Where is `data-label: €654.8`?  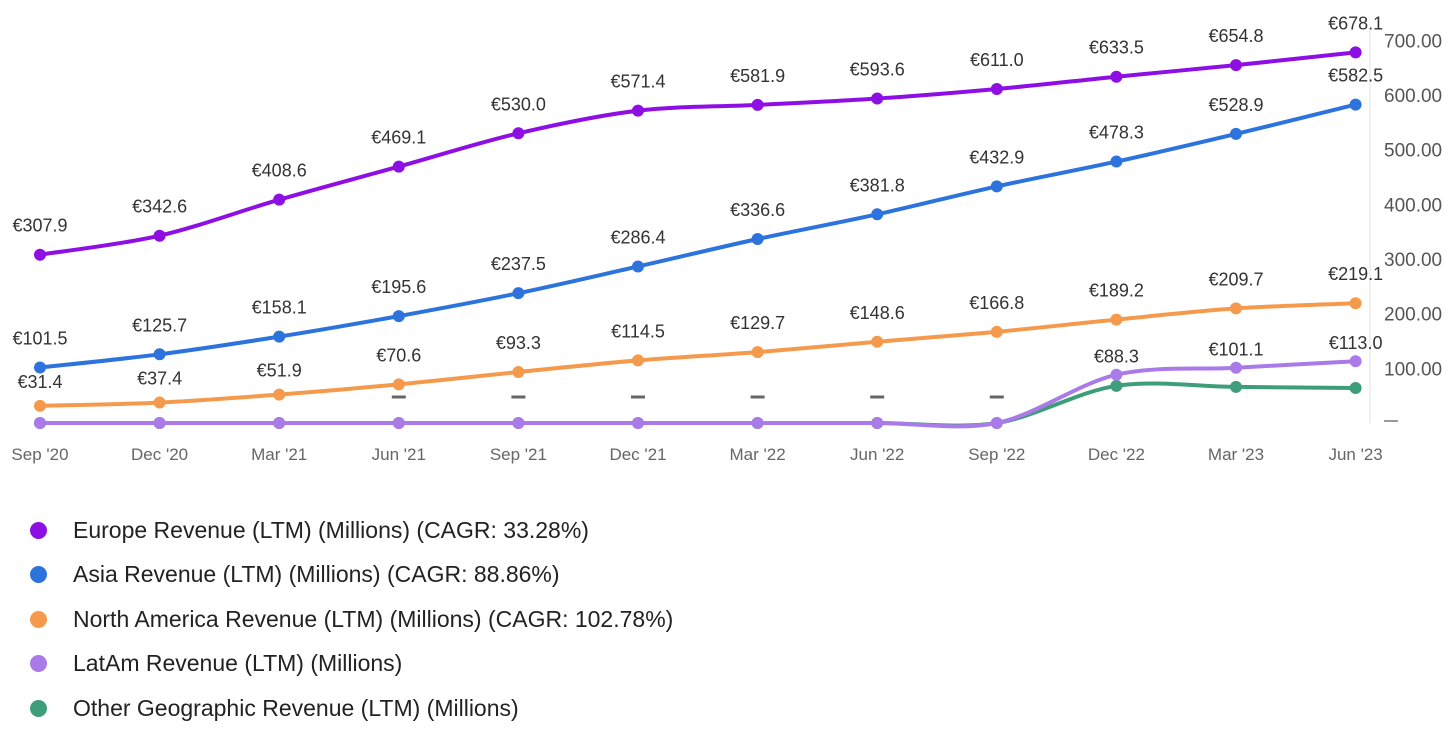 data-label: €654.8 is located at coordinates (1235, 36).